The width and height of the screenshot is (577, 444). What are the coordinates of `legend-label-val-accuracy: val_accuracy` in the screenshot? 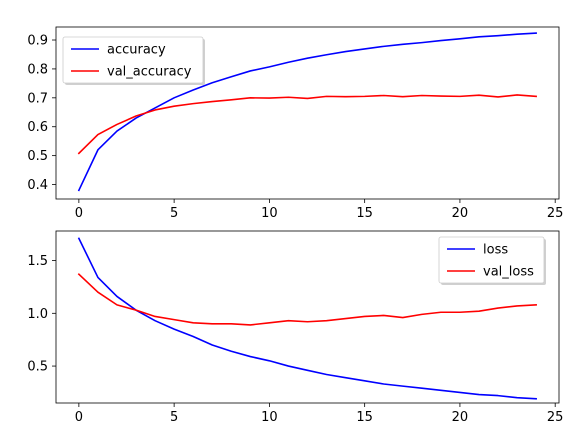 It's located at (149, 72).